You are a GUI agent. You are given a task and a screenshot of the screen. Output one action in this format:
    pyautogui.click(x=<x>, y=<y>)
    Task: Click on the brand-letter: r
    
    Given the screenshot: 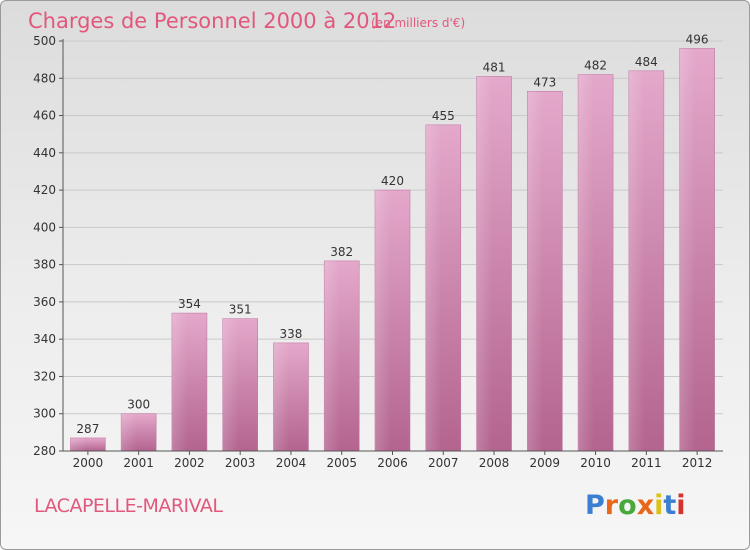 What is the action you would take?
    pyautogui.click(x=611, y=505)
    